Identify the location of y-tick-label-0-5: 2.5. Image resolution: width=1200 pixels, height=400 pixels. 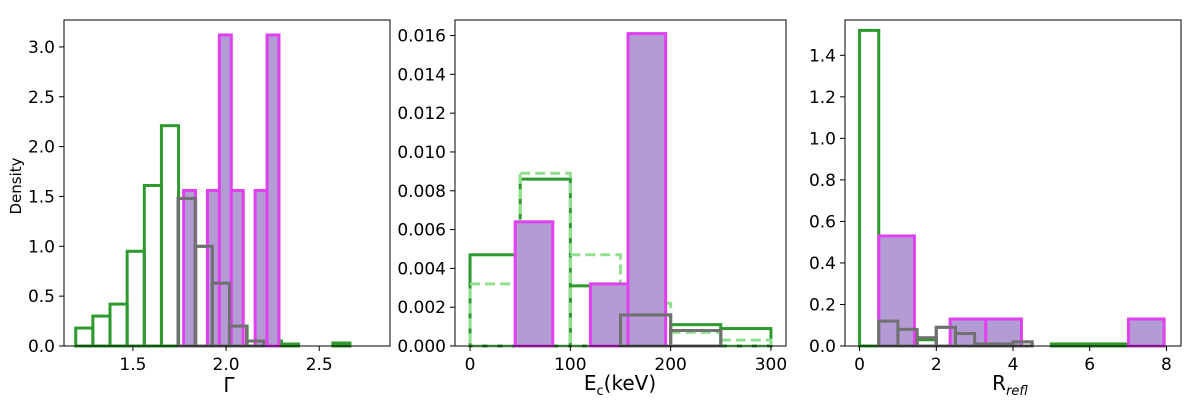
(41, 98).